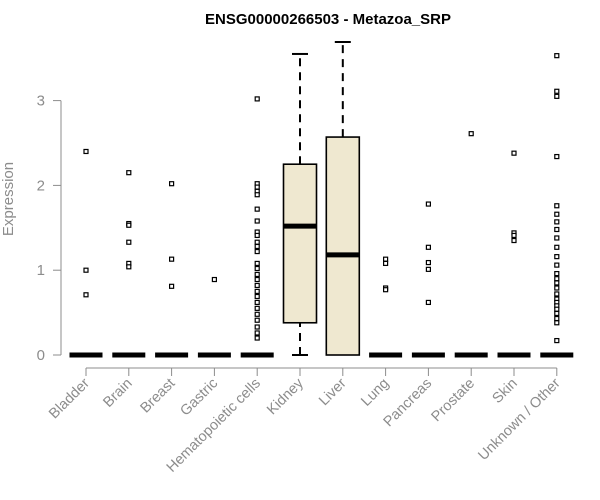 The image size is (600, 500). What do you see at coordinates (375, 393) in the screenshot?
I see `x-tick-label: Lung` at bounding box center [375, 393].